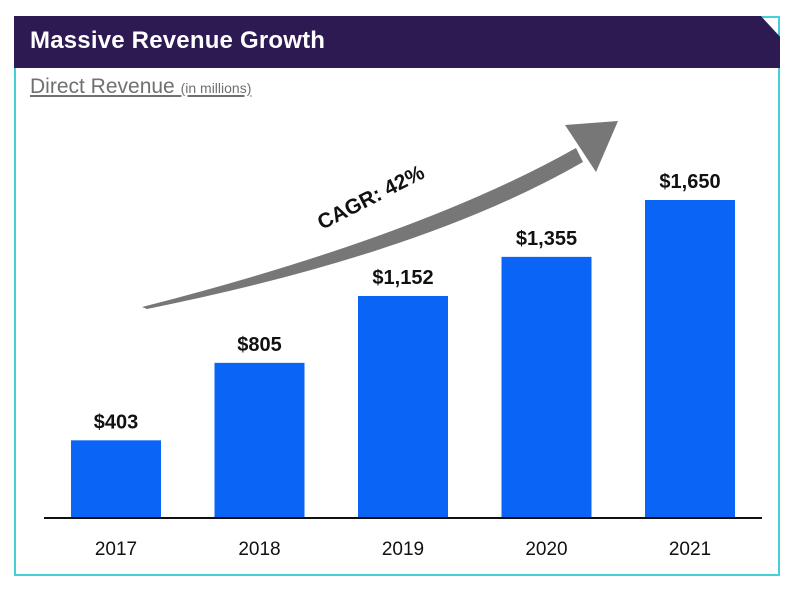 The height and width of the screenshot is (600, 800). Describe the element at coordinates (690, 549) in the screenshot. I see `category-label-2021: 2021` at that location.